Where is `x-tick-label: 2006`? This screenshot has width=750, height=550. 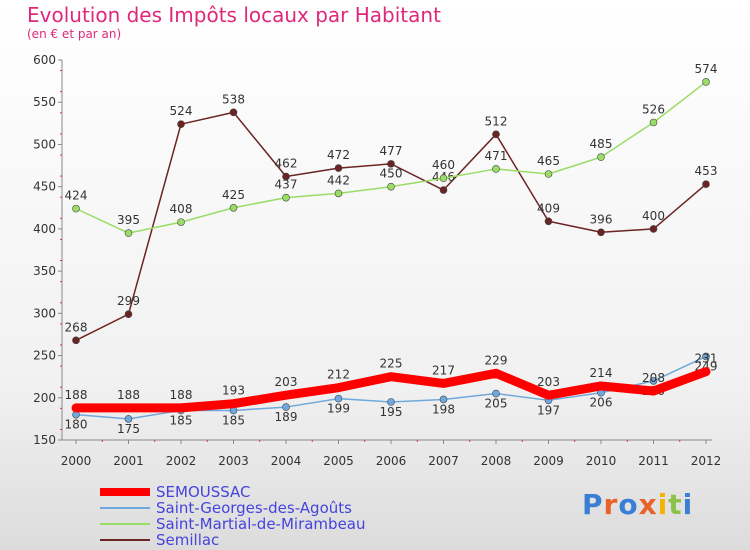 x-tick-label: 2006 is located at coordinates (391, 461).